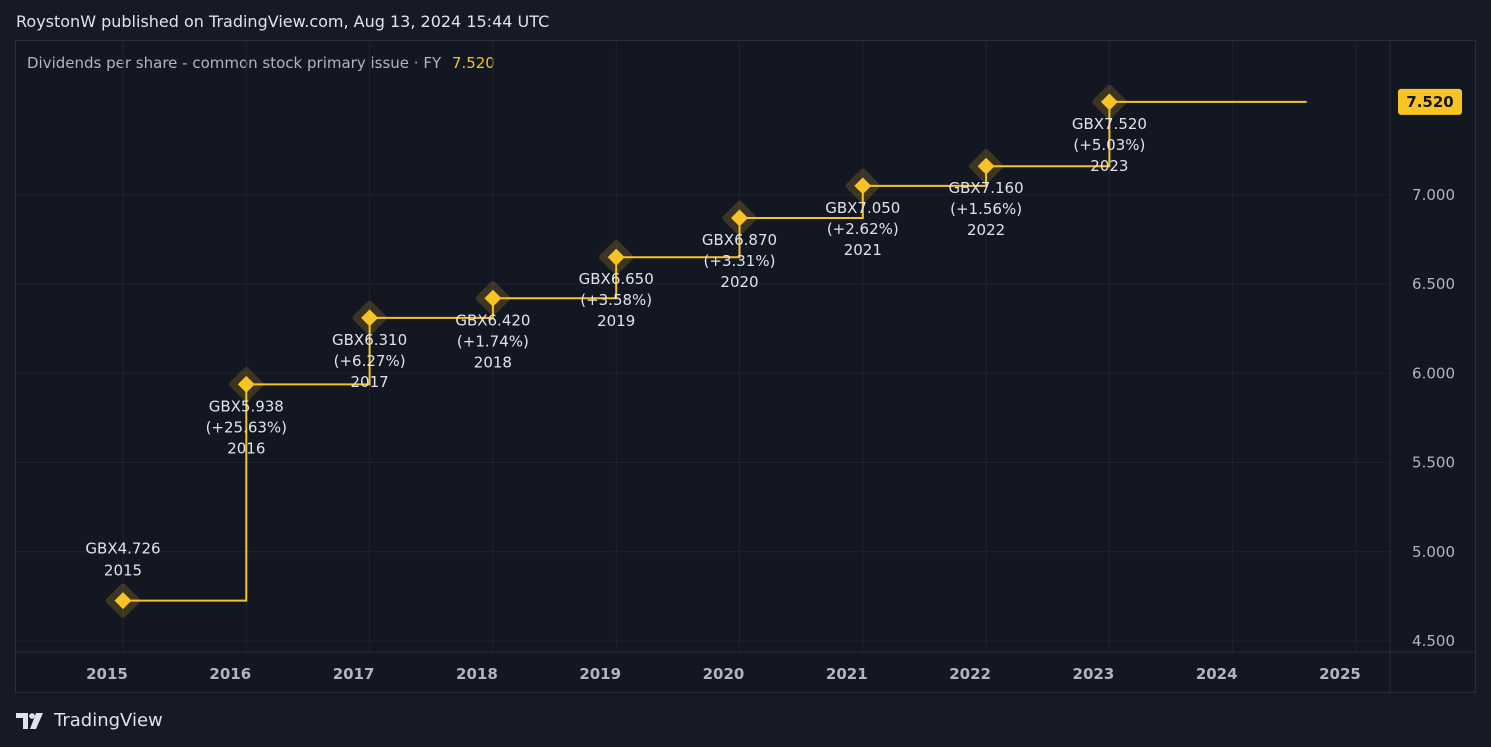 This screenshot has height=747, width=1491. I want to click on last-value-badge, so click(1430, 101).